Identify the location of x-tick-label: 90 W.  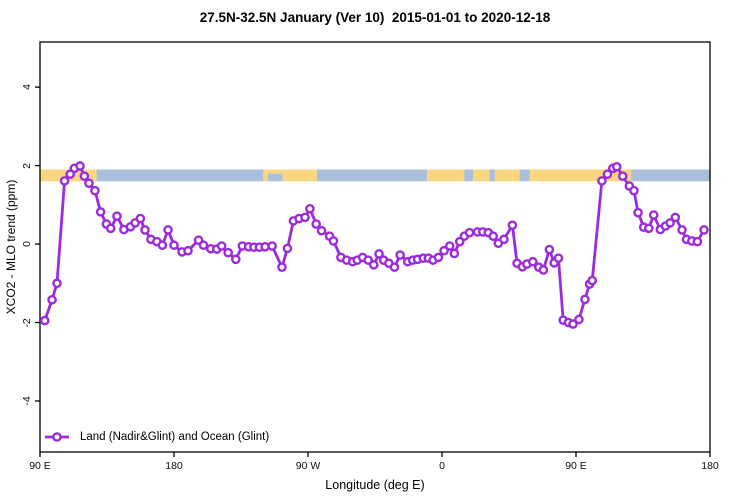
(308, 466).